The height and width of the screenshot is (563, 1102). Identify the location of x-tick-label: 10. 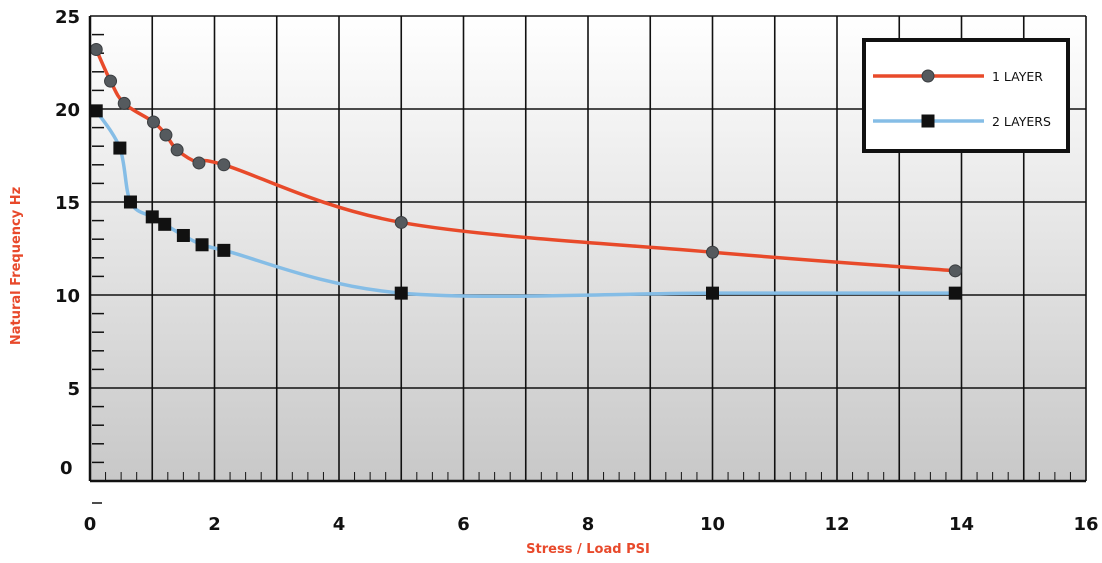
(712, 524).